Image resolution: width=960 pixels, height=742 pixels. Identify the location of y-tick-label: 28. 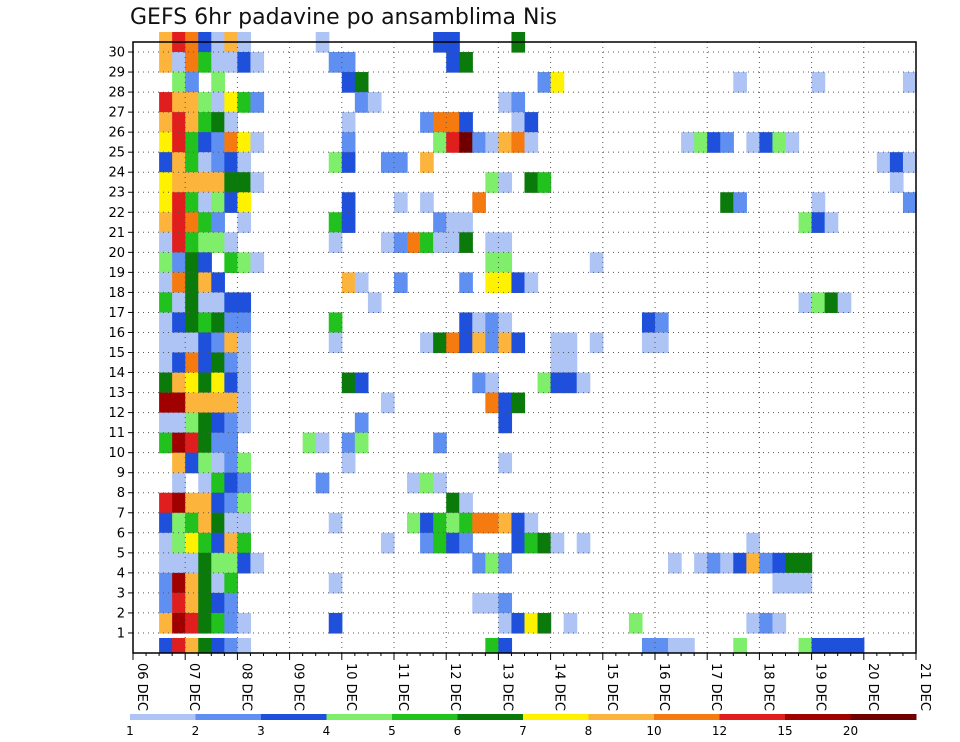
(116, 93).